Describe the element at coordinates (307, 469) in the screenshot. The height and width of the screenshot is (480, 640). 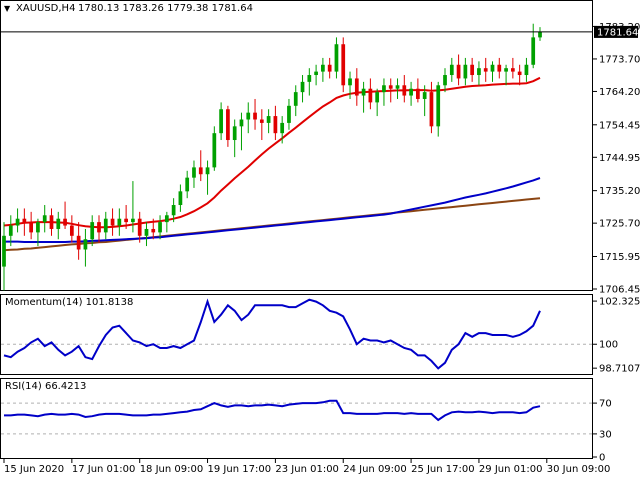
I see `x-tick-label: 23 Jun 01:00` at that location.